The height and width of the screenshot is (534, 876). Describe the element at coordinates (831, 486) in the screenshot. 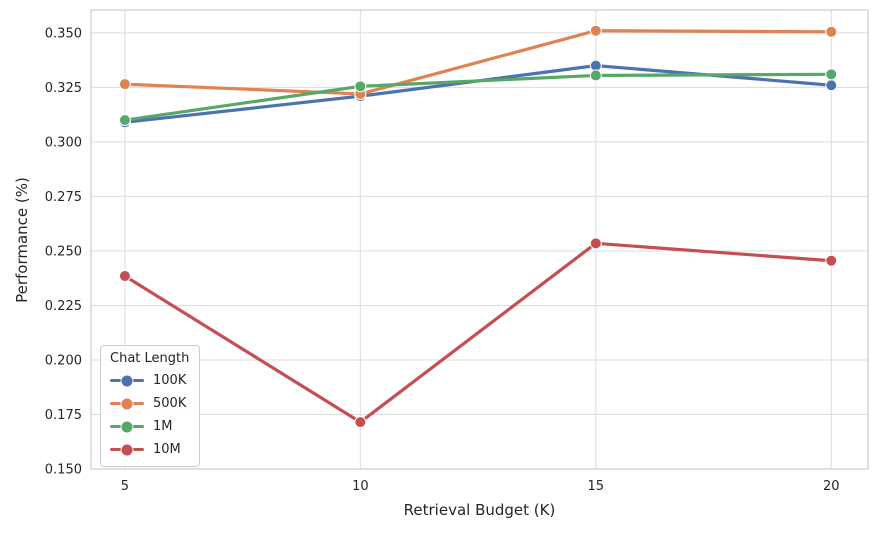

I see `x-tick-label: 20` at that location.